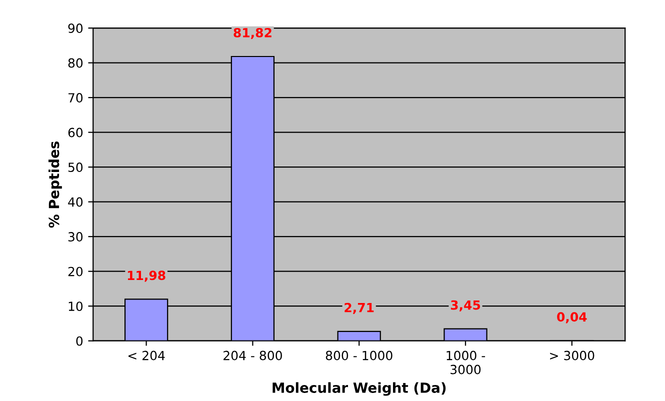 The image size is (665, 401). I want to click on y-tick-label: 70, so click(75, 98).